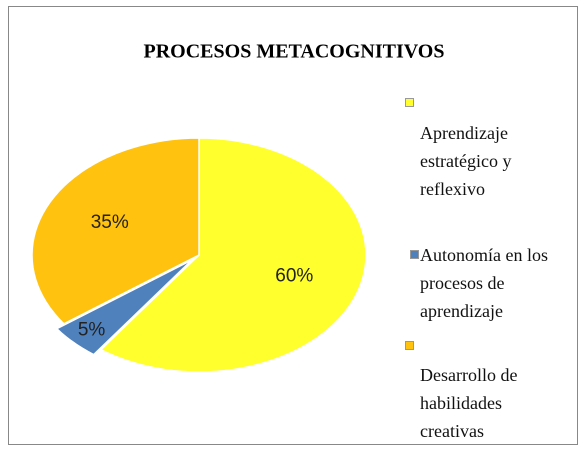  I want to click on chart-title: PROCESOS METACOGNITIVOS, so click(294, 52).